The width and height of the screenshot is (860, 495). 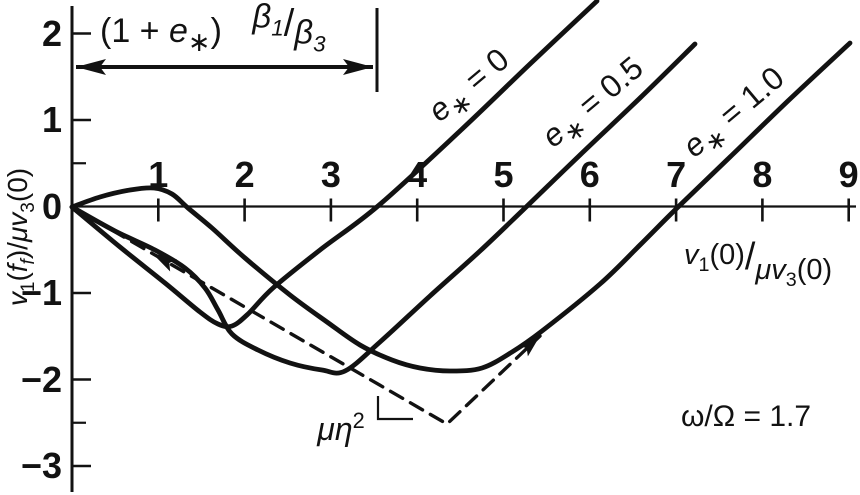 What do you see at coordinates (676, 174) in the screenshot?
I see `x-tick-label: 7` at bounding box center [676, 174].